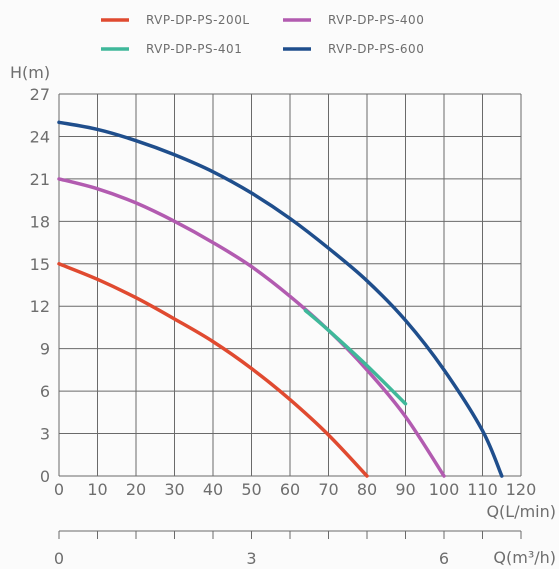  Describe the element at coordinates (251, 489) in the screenshot. I see `x-tick-label: 50` at that location.